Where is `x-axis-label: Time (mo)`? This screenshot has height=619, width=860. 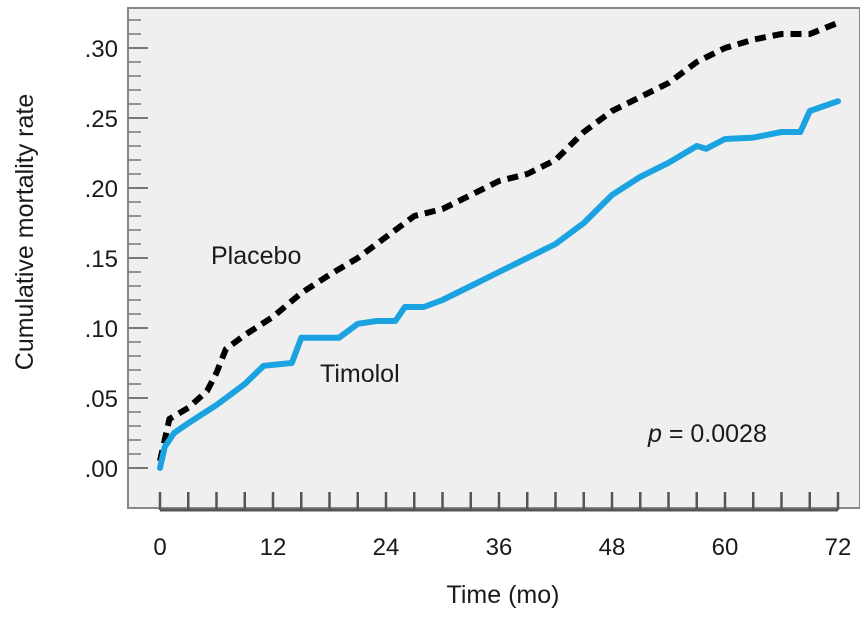
x-axis-label: Time (mo) is located at coordinates (503, 595).